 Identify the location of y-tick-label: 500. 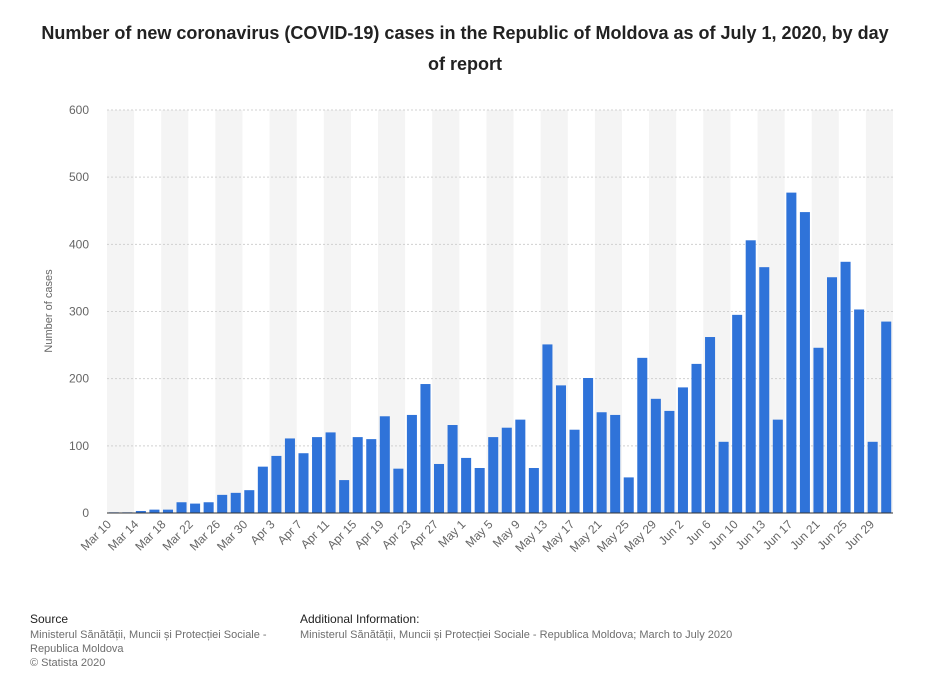
(79, 177).